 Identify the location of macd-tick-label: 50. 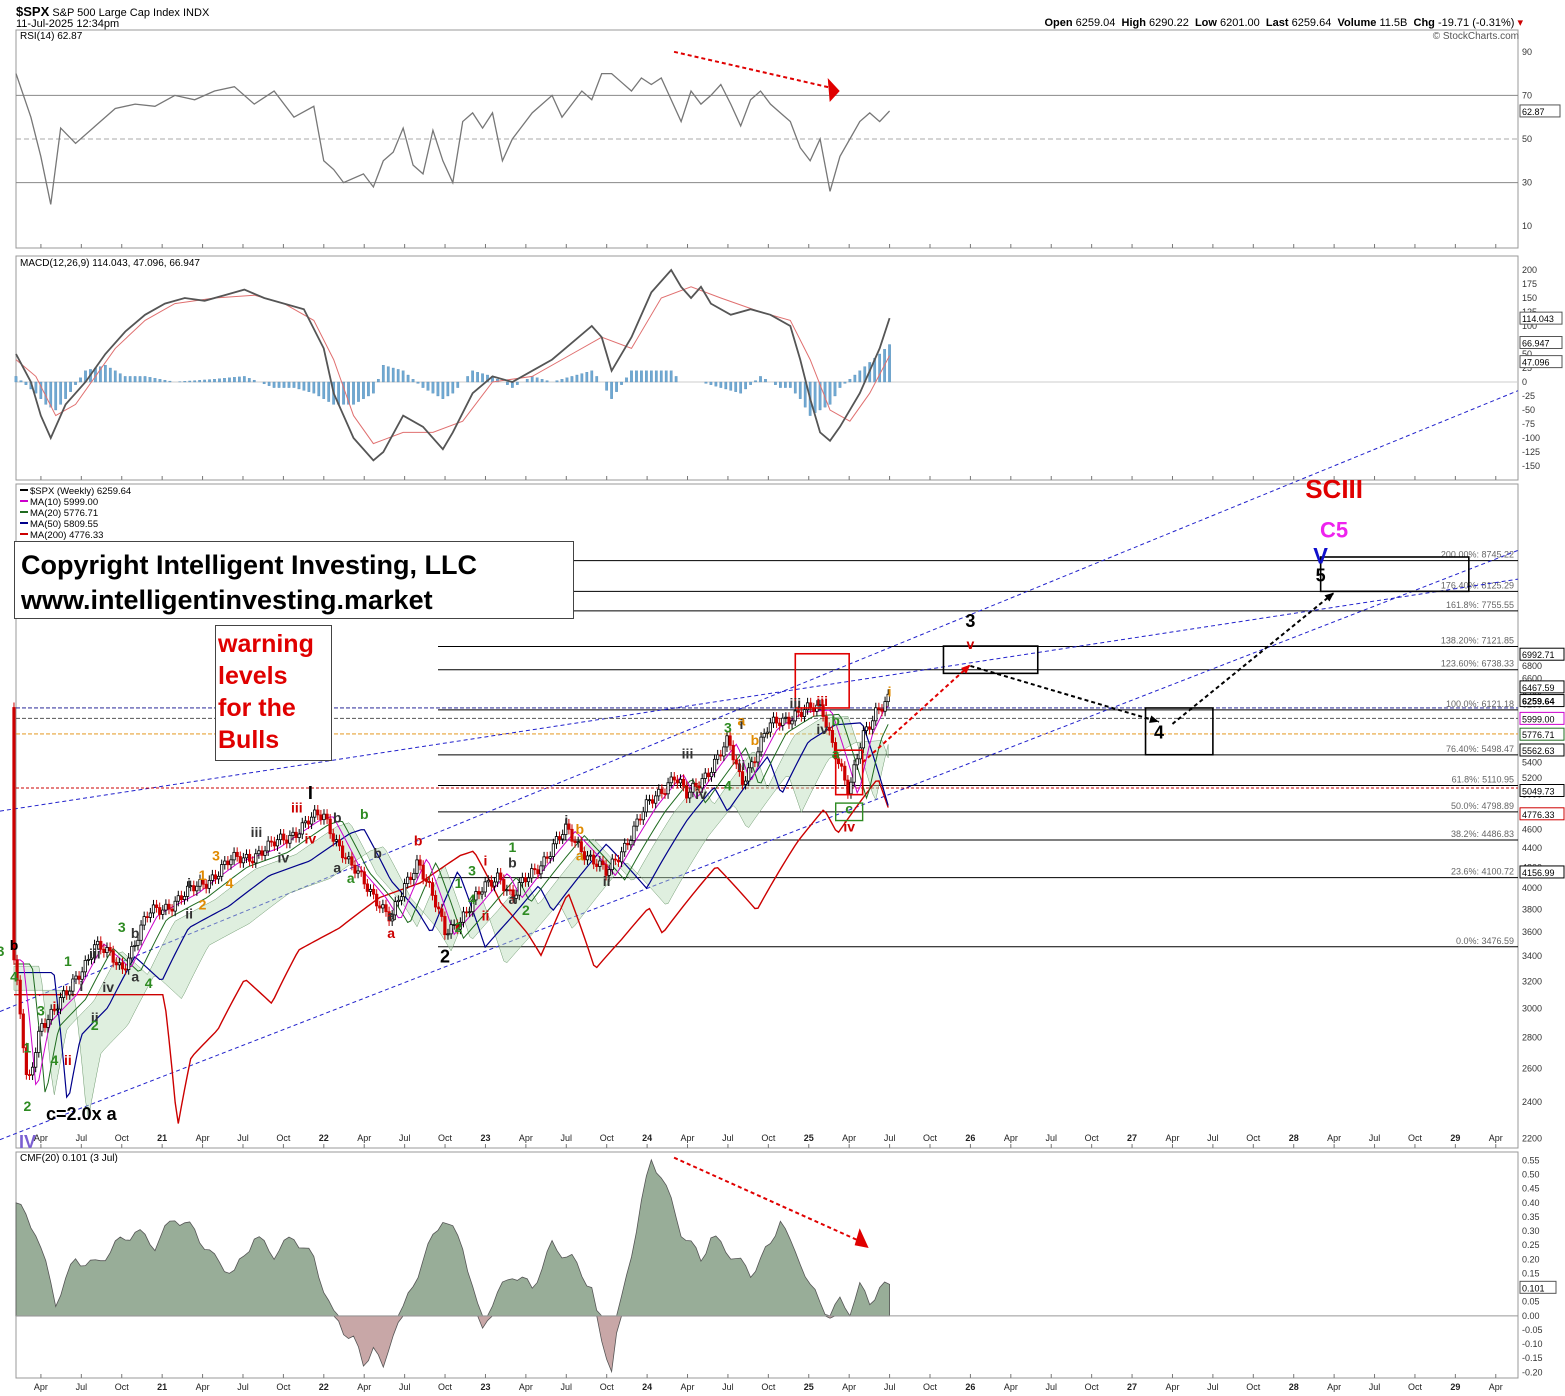
(1527, 354).